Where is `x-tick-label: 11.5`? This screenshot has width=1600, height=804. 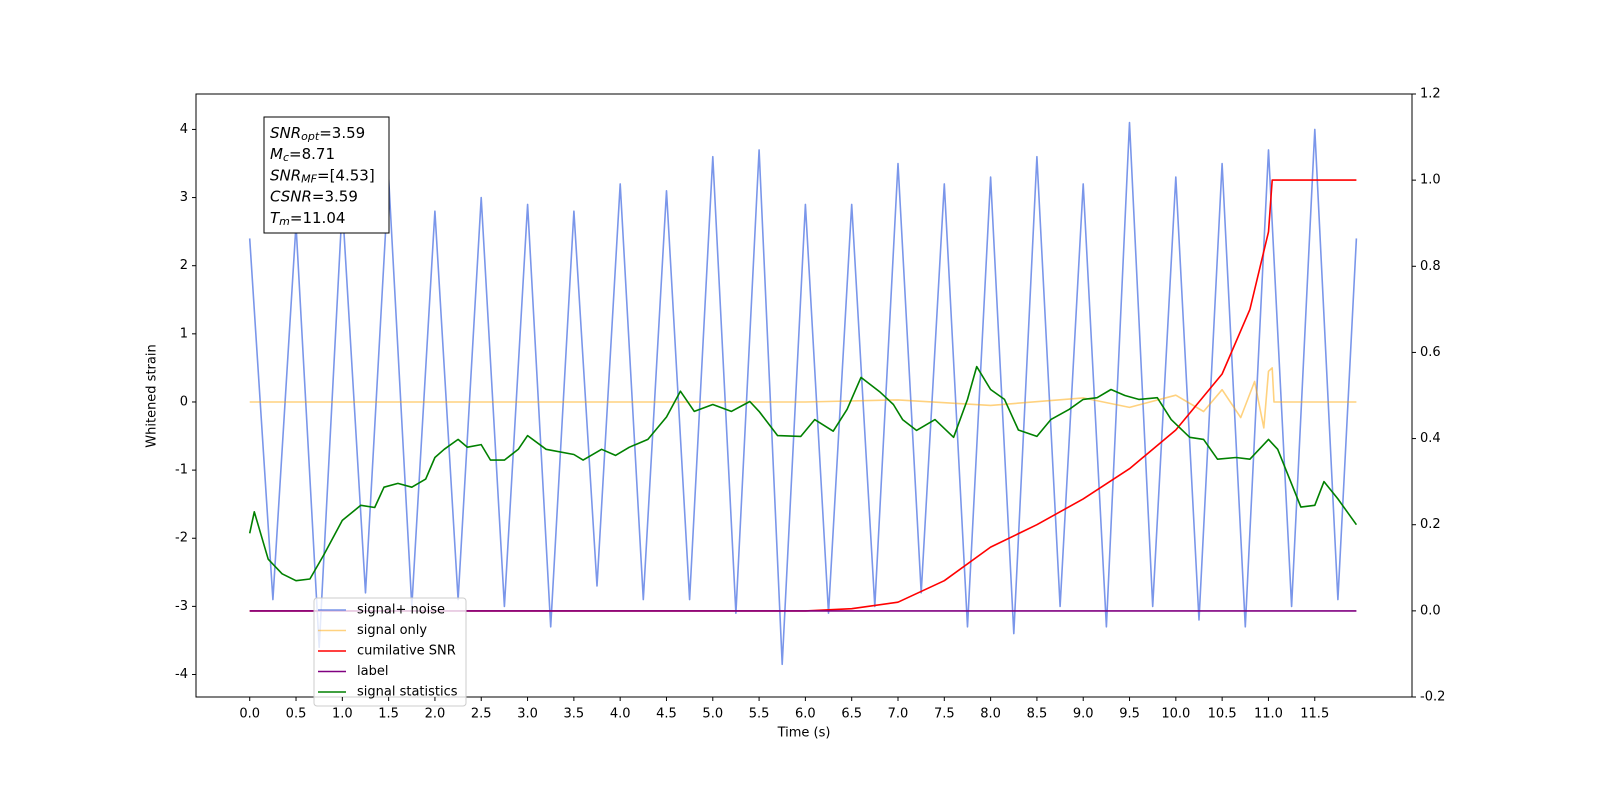
x-tick-label: 11.5 is located at coordinates (1314, 714).